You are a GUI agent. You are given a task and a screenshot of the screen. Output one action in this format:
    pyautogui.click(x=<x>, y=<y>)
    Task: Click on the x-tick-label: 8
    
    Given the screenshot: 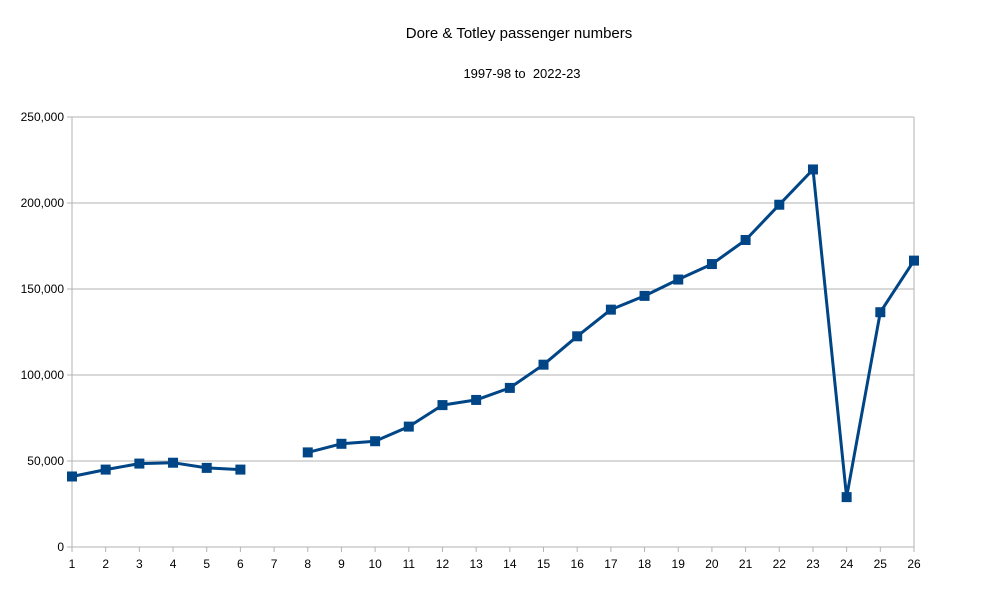 What is the action you would take?
    pyautogui.click(x=307, y=564)
    